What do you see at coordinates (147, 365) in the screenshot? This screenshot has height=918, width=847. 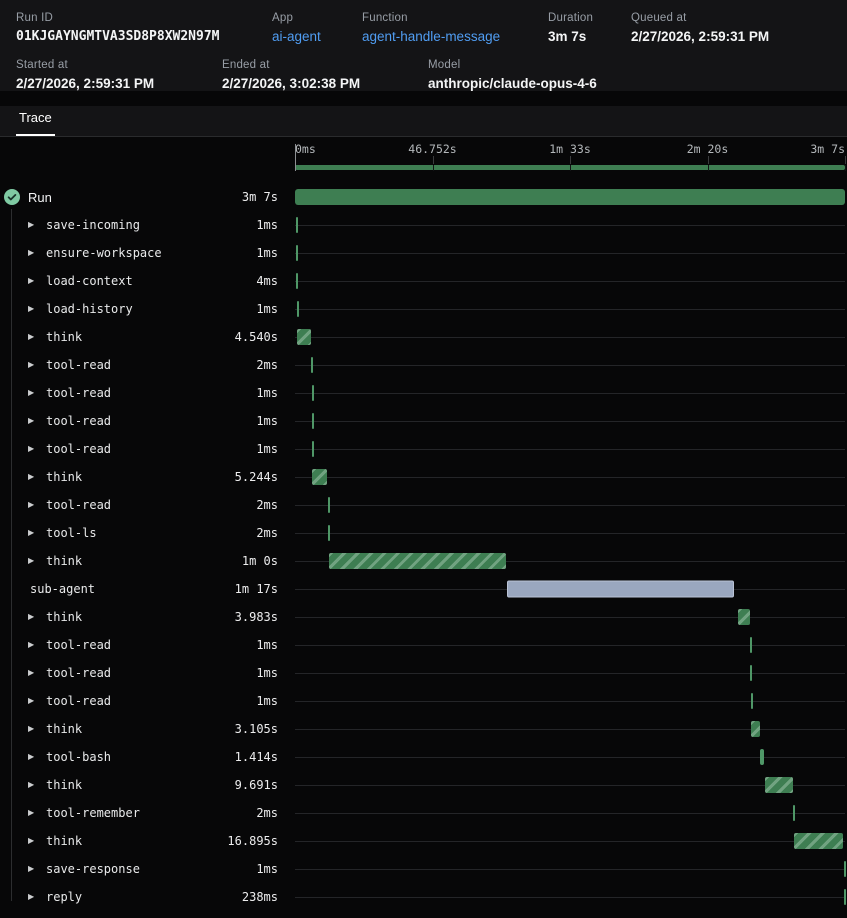 I see `span-row-left: ▶ tool-read 2ms` at bounding box center [147, 365].